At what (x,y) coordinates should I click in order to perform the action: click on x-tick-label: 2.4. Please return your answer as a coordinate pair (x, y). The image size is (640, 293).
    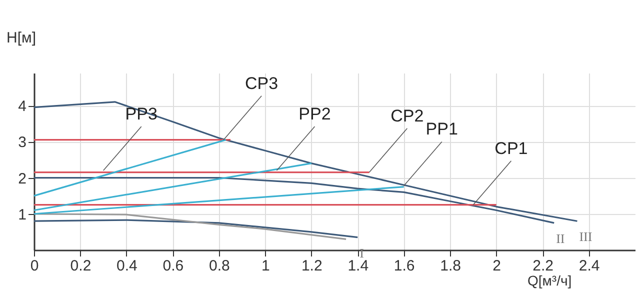
    Looking at the image, I should click on (589, 266).